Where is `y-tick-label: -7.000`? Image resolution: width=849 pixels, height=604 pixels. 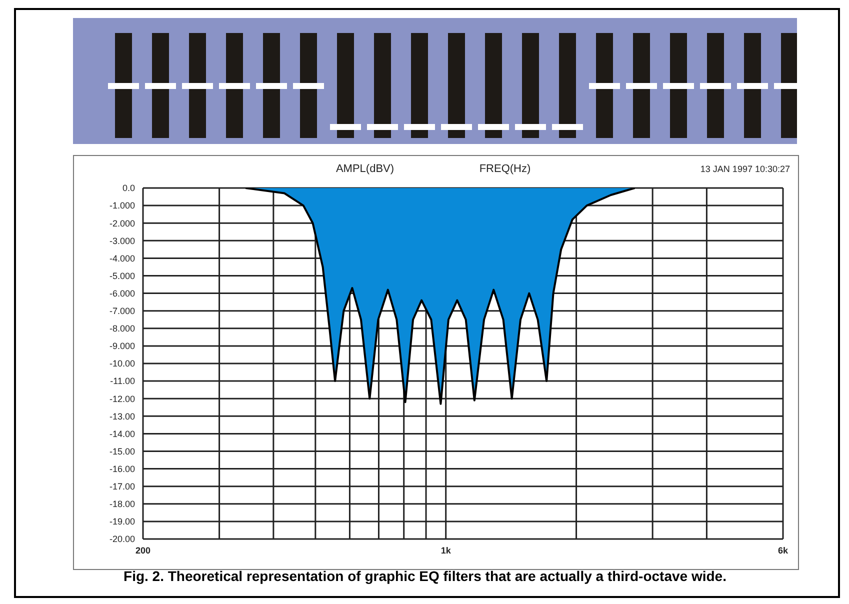 y-tick-label: -7.000 is located at coordinates (122, 311).